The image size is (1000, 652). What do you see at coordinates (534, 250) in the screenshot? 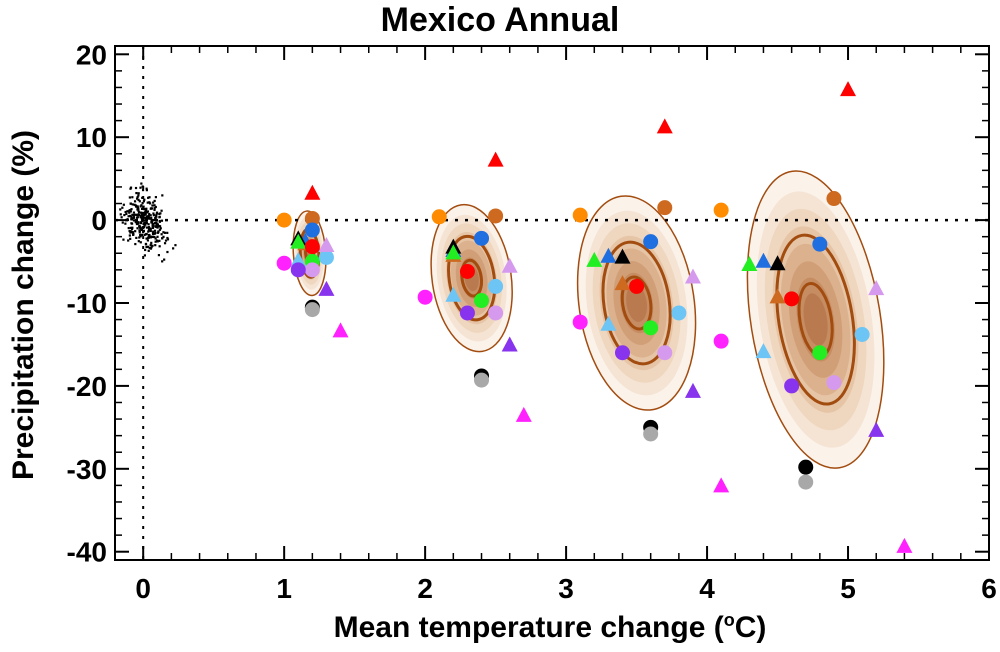
I see `series-blue-triangle` at bounding box center [534, 250].